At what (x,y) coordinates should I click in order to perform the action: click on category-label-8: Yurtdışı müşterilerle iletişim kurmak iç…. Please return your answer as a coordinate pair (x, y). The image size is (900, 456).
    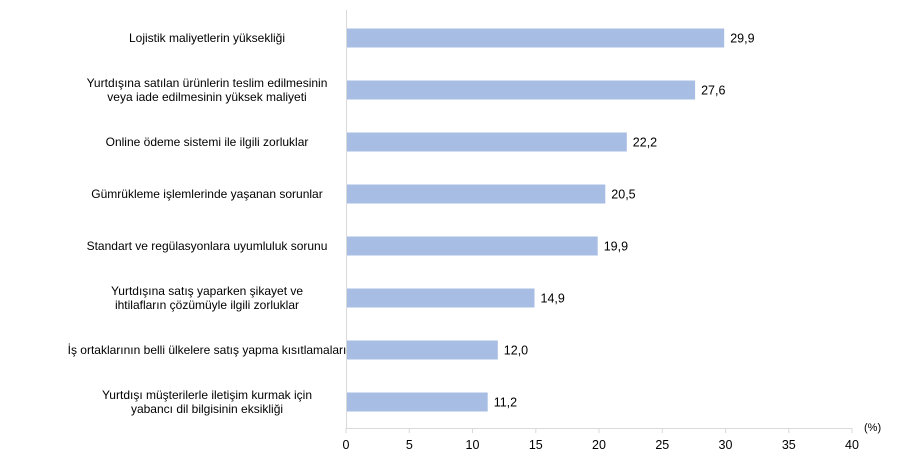
    Looking at the image, I should click on (207, 402).